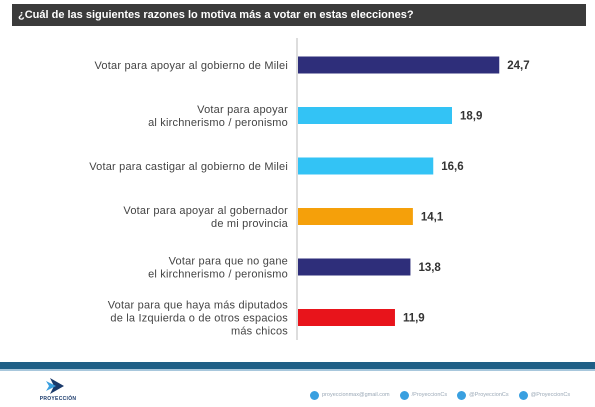 The width and height of the screenshot is (595, 407). I want to click on instagram-icon, so click(523, 395).